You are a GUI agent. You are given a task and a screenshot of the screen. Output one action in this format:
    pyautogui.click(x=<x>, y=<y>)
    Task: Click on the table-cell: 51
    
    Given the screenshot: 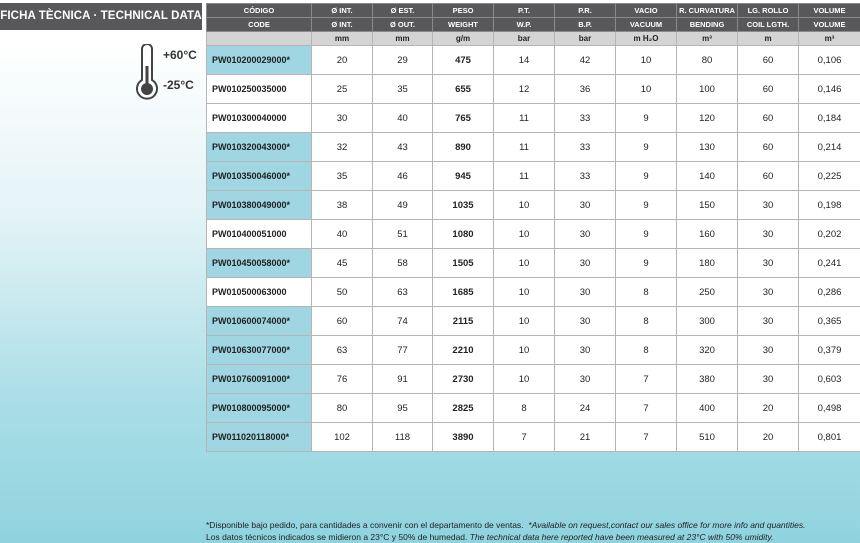 What is the action you would take?
    pyautogui.click(x=402, y=234)
    